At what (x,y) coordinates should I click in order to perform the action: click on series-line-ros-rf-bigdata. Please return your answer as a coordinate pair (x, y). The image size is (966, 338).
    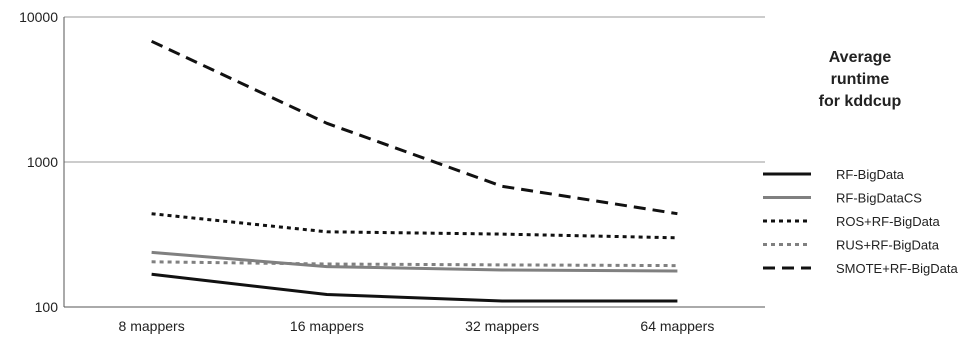
    Looking at the image, I should click on (414, 226).